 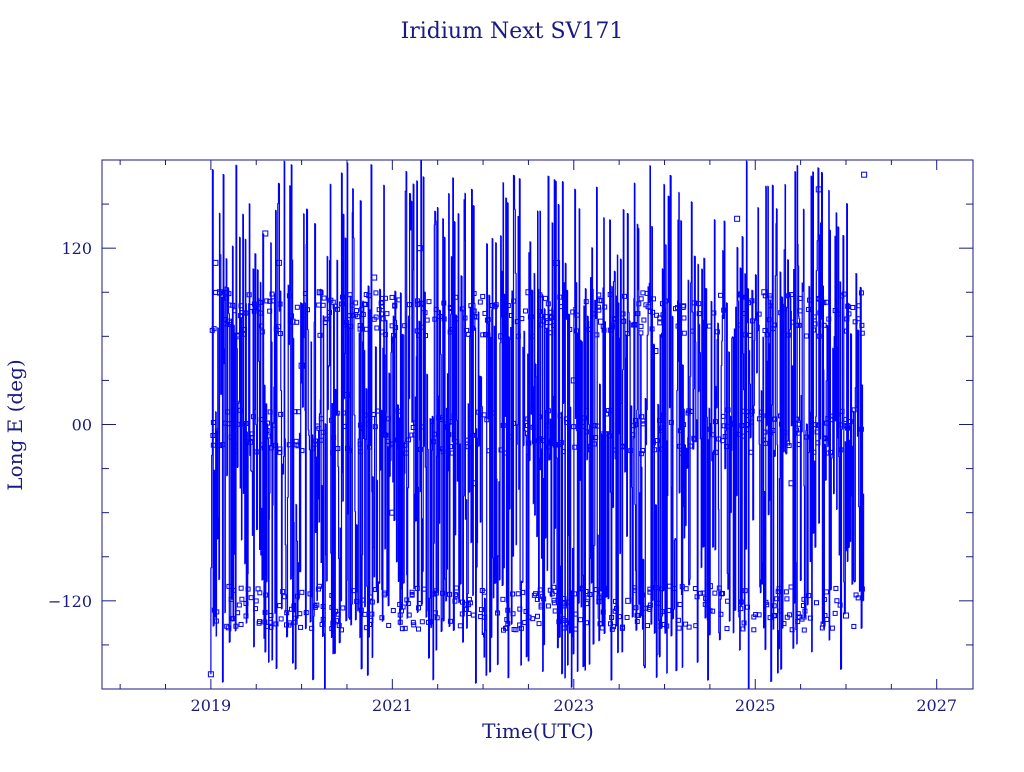 I want to click on y-tick-label: 00, so click(x=82, y=425).